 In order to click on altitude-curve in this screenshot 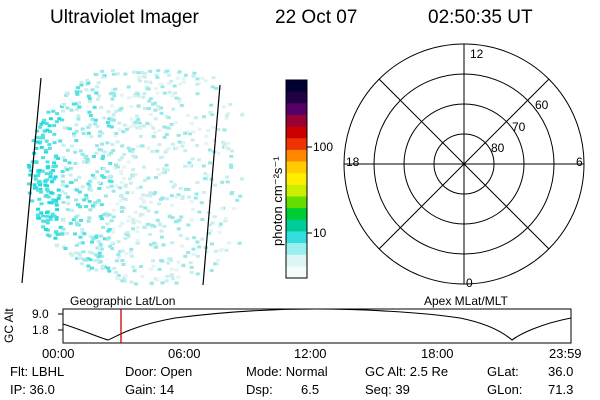, I will do `click(317, 324)`.